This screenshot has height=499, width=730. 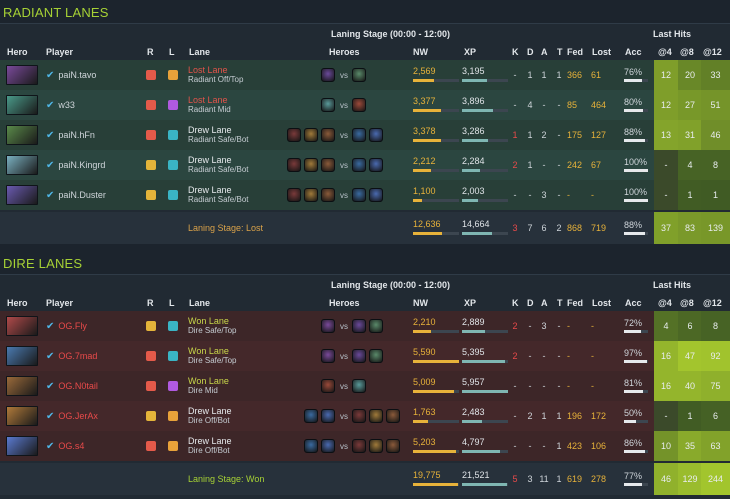 What do you see at coordinates (82, 195) in the screenshot?
I see `player-name-link: paiN.Duster` at bounding box center [82, 195].